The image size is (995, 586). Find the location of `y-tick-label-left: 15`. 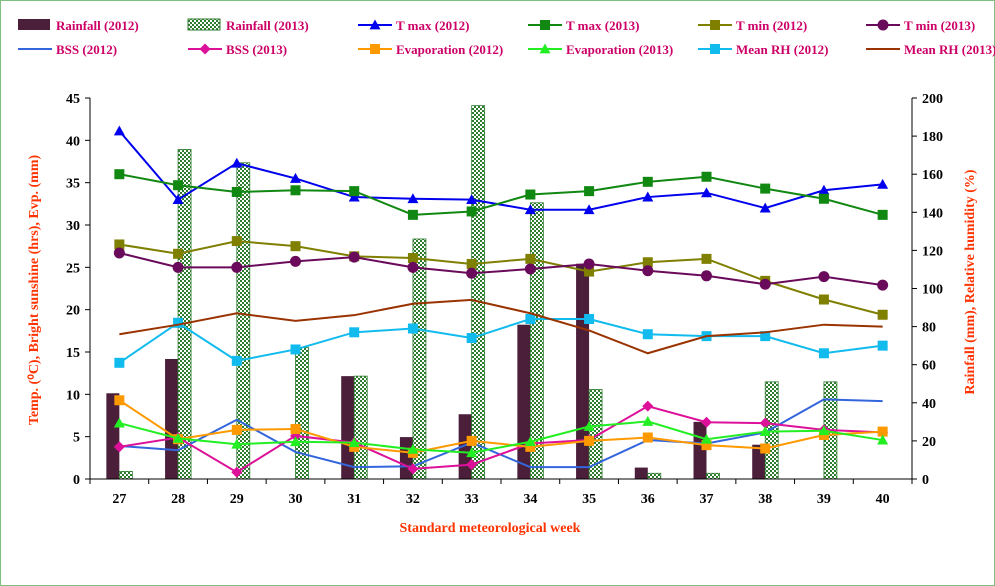

y-tick-label-left: 15 is located at coordinates (73, 353).